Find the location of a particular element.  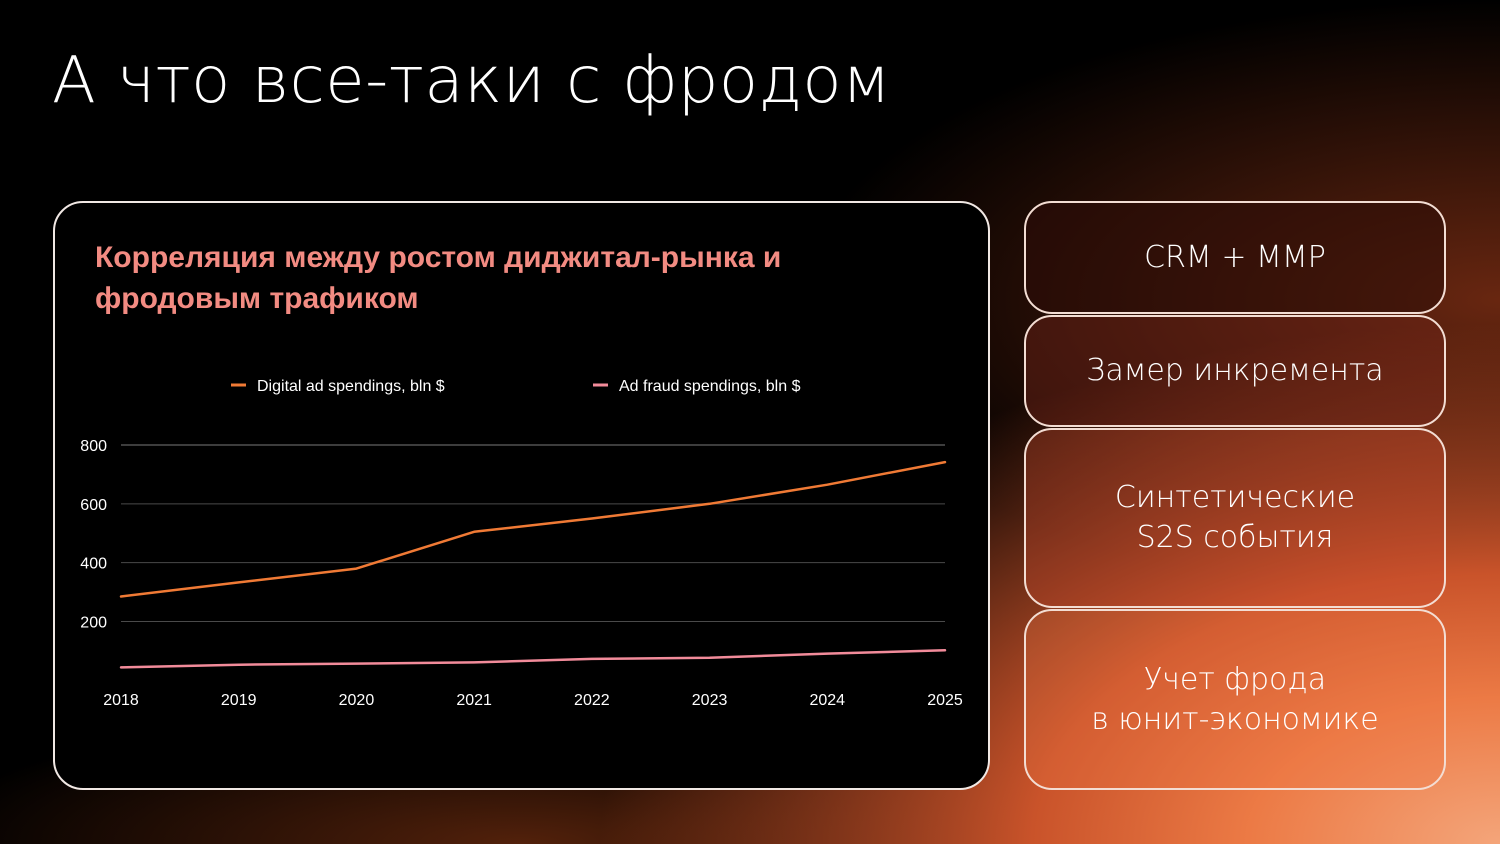

legend-label: Digital ad spendings, bln $ is located at coordinates (351, 386).